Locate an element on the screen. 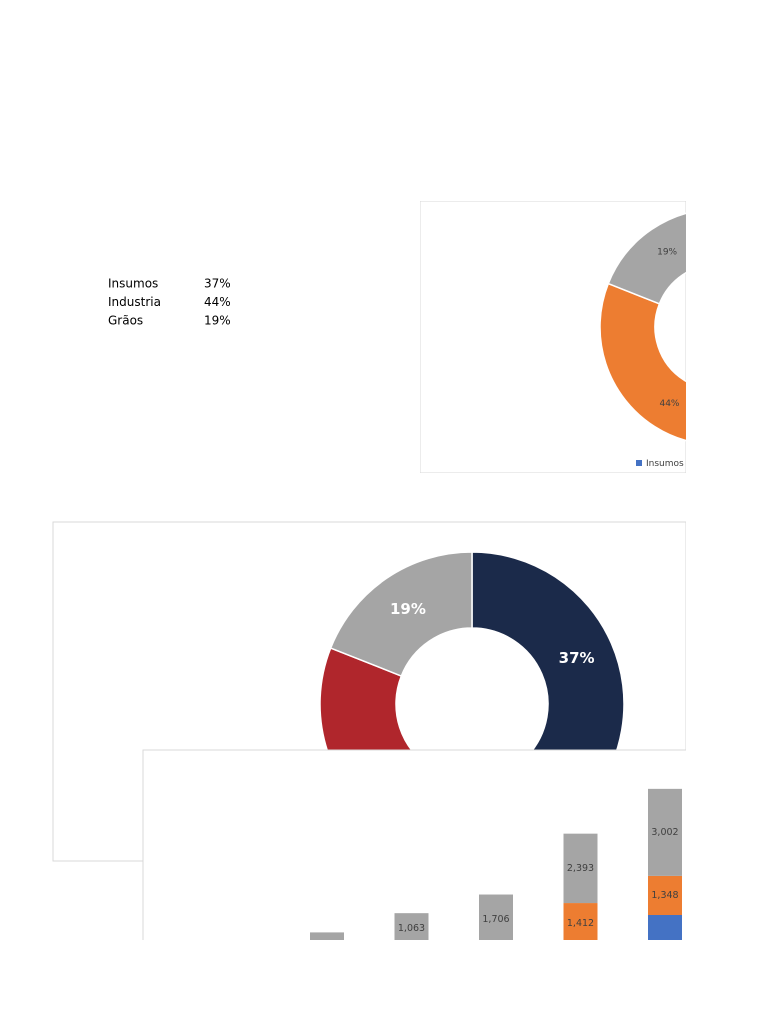  data-label: 37% is located at coordinates (577, 658).